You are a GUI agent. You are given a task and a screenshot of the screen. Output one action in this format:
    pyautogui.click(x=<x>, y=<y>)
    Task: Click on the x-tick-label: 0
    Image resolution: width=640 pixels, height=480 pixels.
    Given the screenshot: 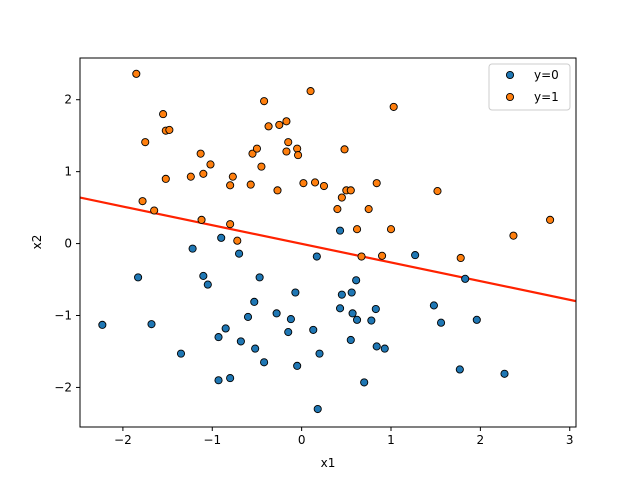 What is the action you would take?
    pyautogui.click(x=302, y=440)
    